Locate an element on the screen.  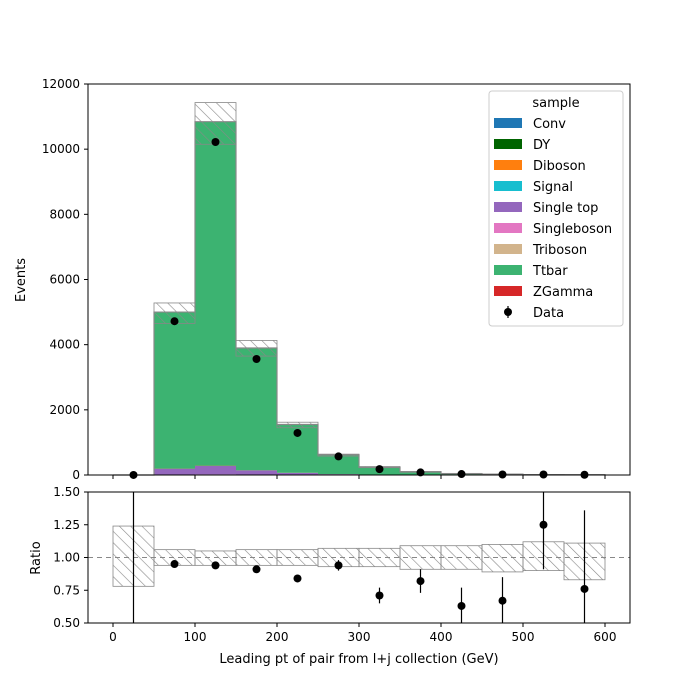
main-y-ticks: 0 2000 4000 6000 8000 10000 12000 is located at coordinates (65, 279).